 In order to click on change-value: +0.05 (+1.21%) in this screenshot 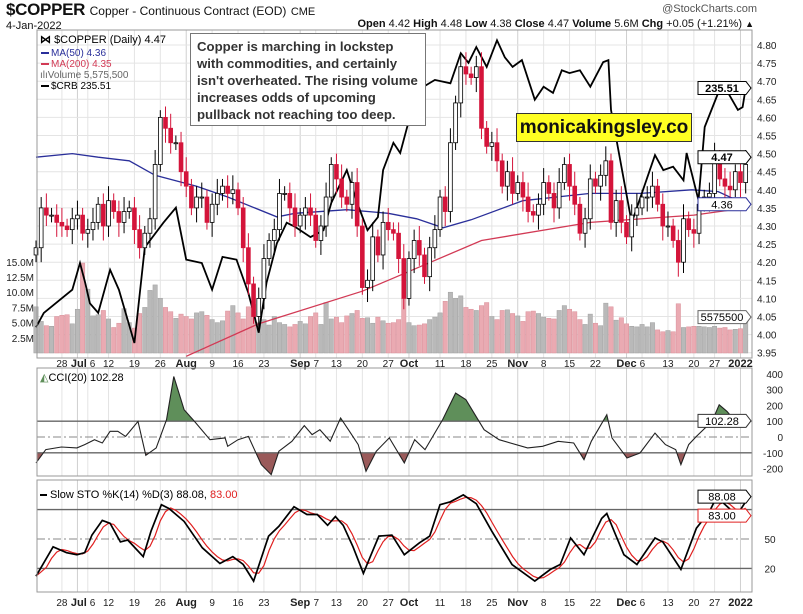, I will do `click(704, 24)`.